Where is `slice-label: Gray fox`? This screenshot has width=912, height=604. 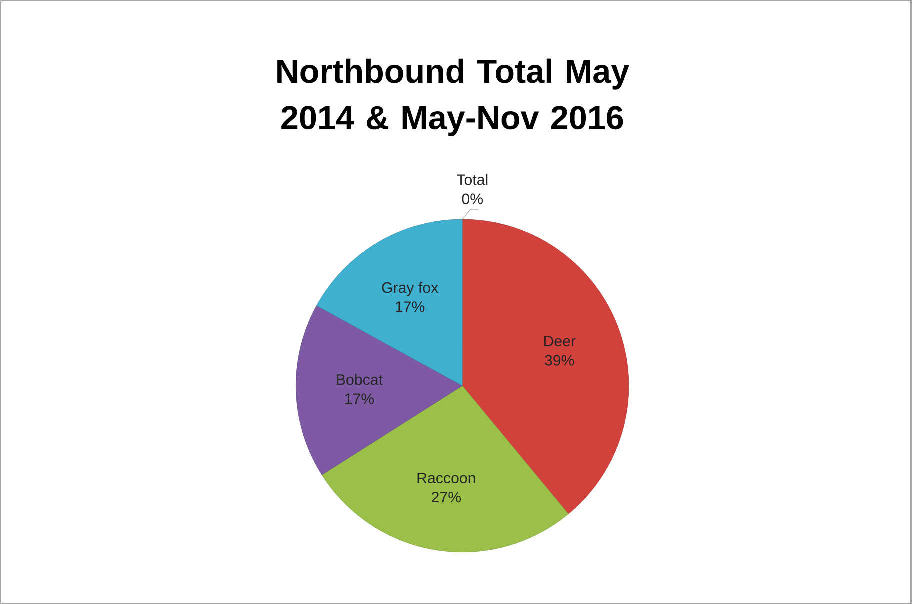
slice-label: Gray fox is located at coordinates (410, 289).